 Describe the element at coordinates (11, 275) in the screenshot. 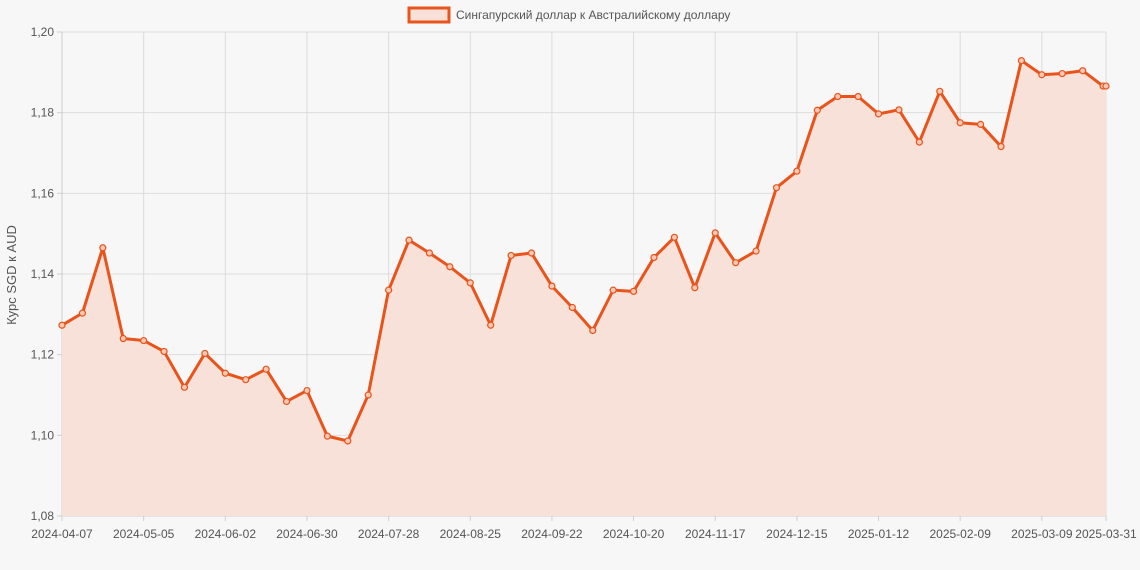

I see `y-axis-title: Курс SGD к AUD` at that location.